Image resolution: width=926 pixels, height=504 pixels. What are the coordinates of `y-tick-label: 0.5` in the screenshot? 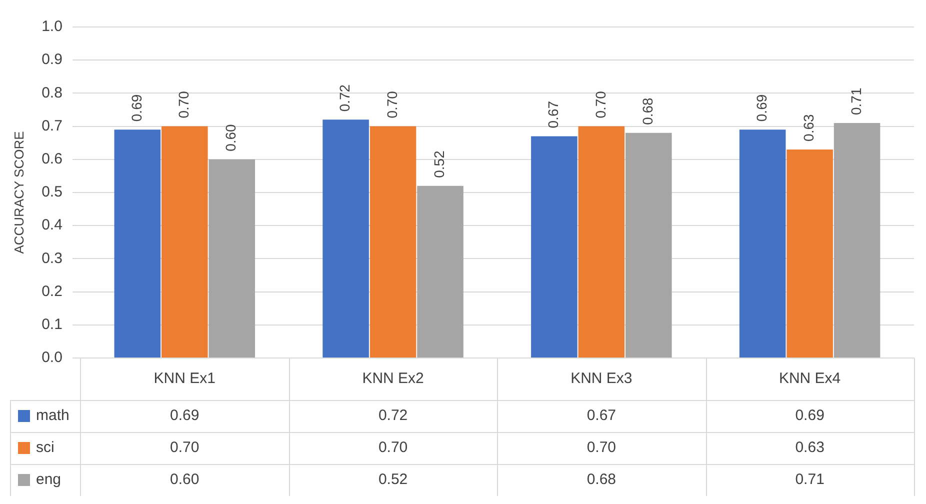 It's located at (52, 192).